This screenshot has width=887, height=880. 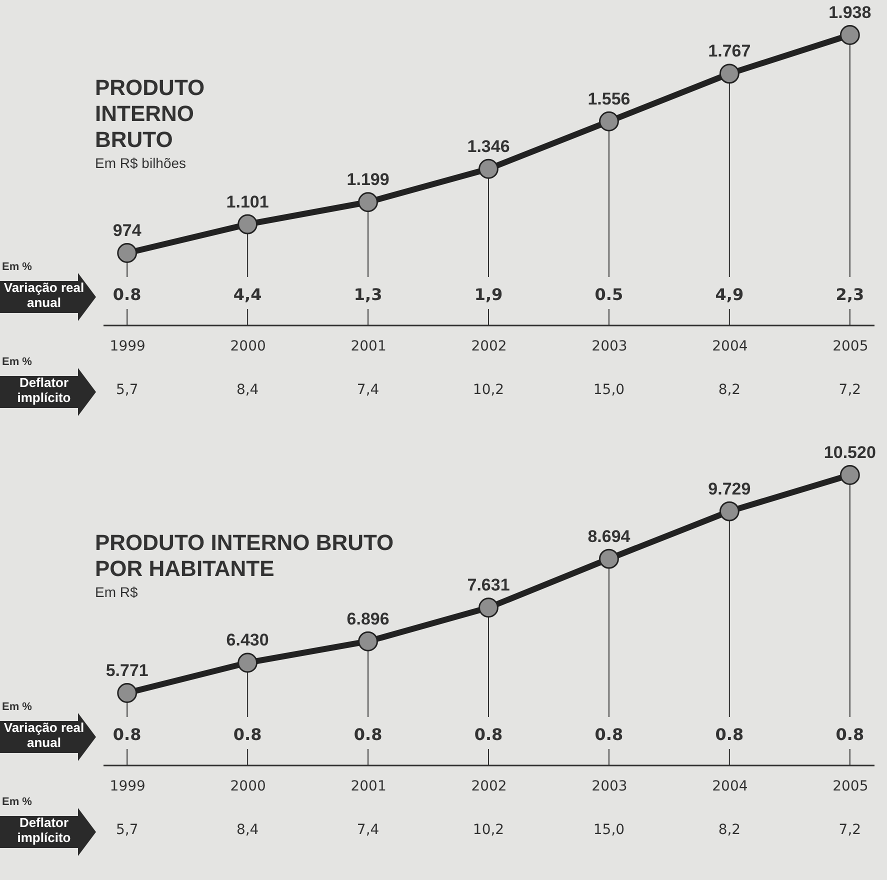 I want to click on annotation: 0.5, so click(x=609, y=294).